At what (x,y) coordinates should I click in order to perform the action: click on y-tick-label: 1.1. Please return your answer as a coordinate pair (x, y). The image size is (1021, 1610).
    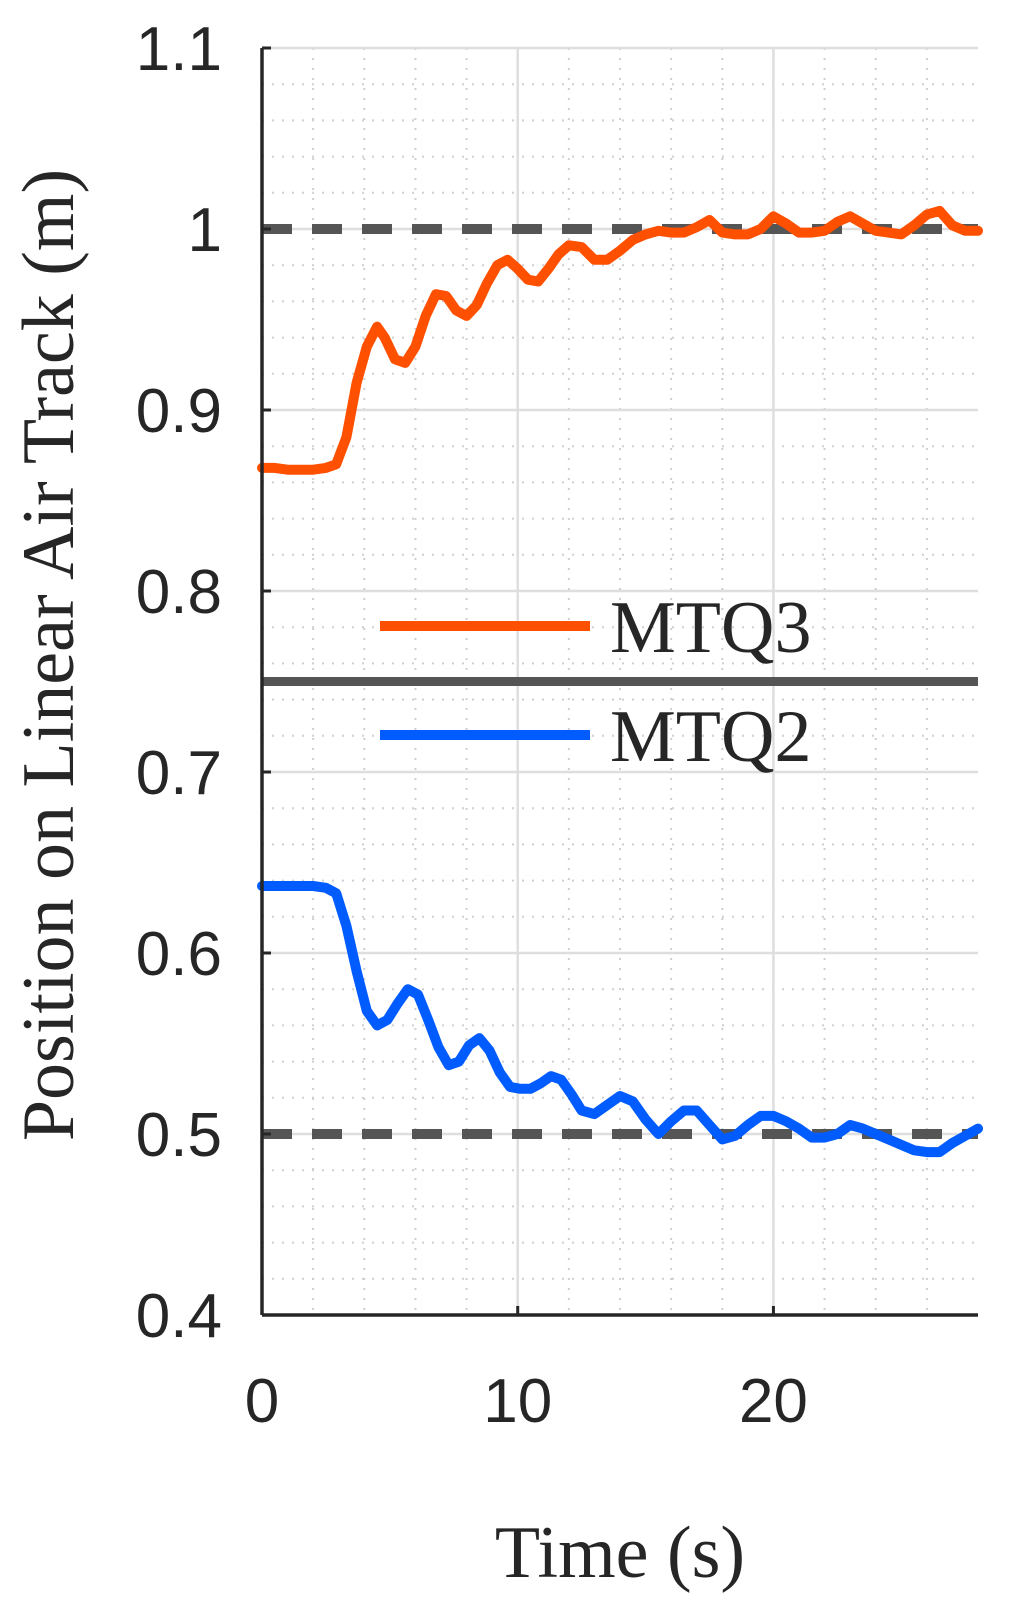
    Looking at the image, I should click on (179, 49).